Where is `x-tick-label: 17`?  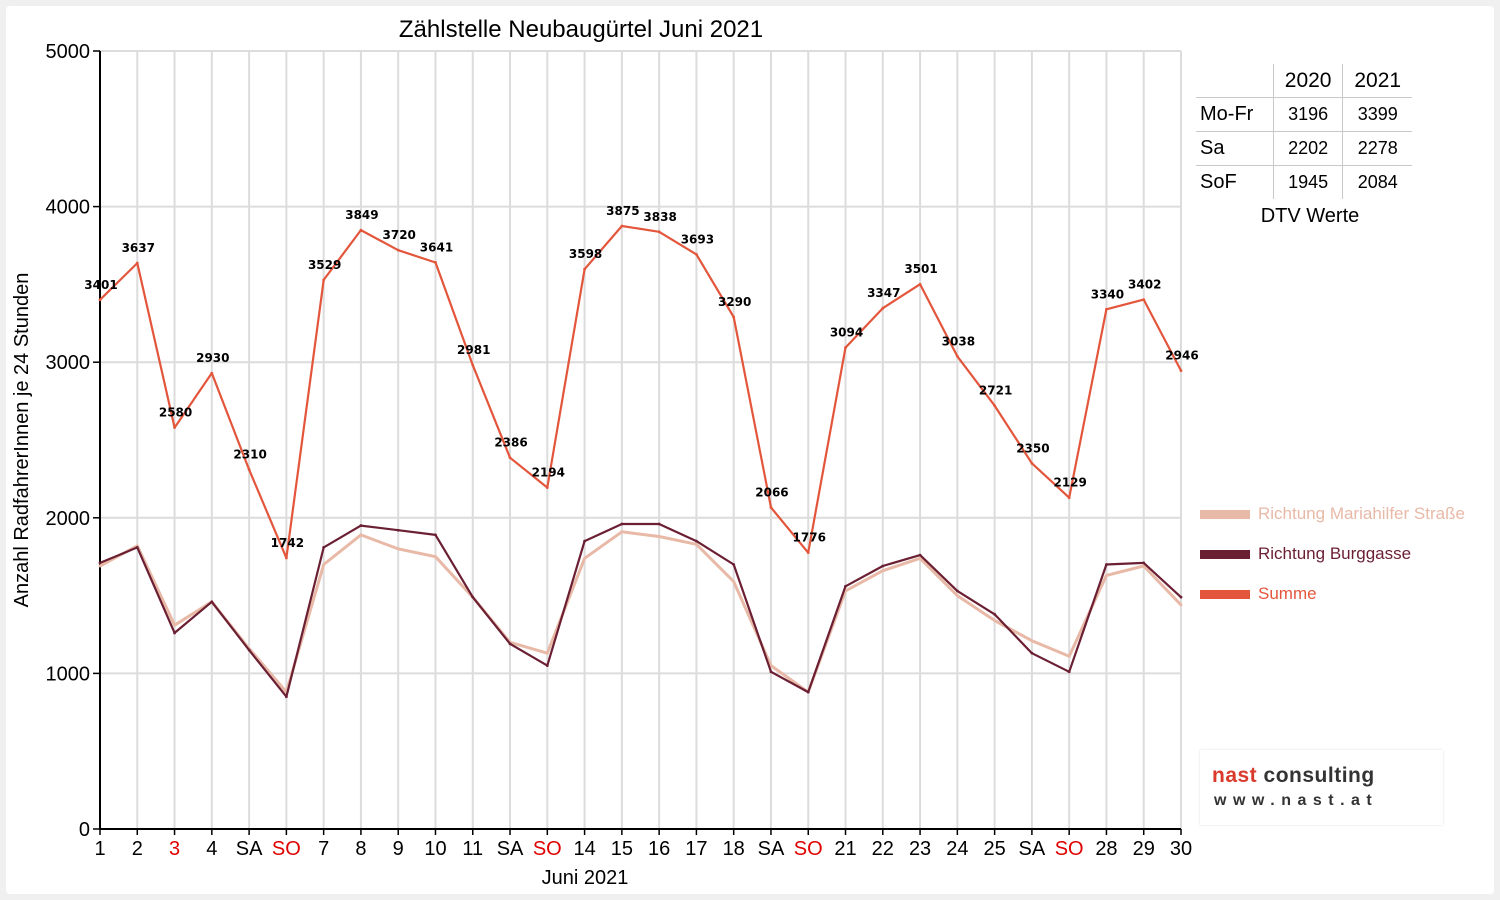 x-tick-label: 17 is located at coordinates (696, 849).